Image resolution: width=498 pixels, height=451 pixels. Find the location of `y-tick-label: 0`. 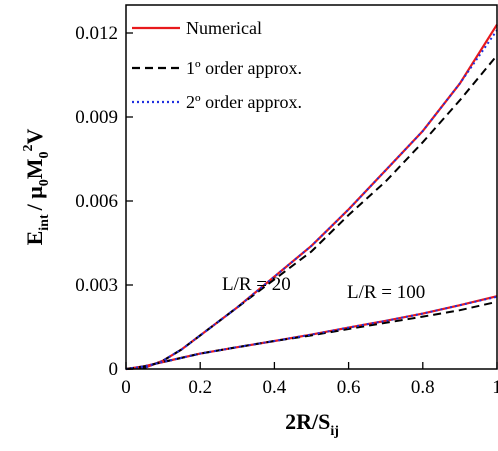

y-tick-label: 0 is located at coordinates (114, 369).